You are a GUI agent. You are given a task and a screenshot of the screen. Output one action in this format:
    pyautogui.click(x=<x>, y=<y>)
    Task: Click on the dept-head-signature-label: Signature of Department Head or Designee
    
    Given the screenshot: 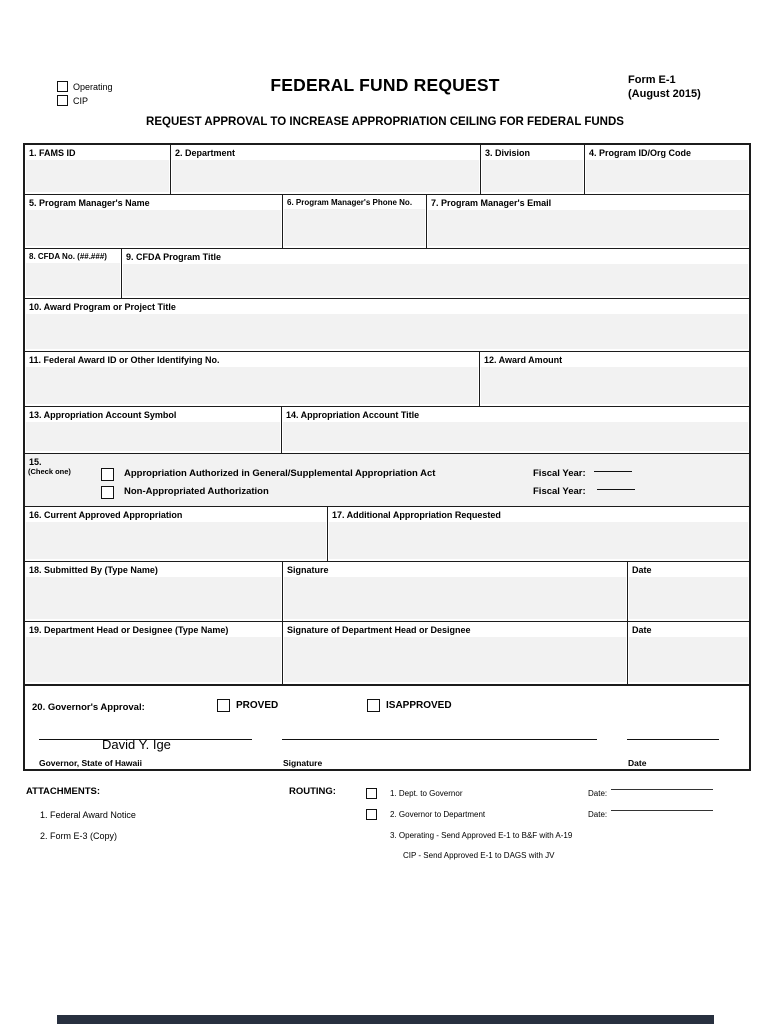 What is the action you would take?
    pyautogui.click(x=379, y=630)
    